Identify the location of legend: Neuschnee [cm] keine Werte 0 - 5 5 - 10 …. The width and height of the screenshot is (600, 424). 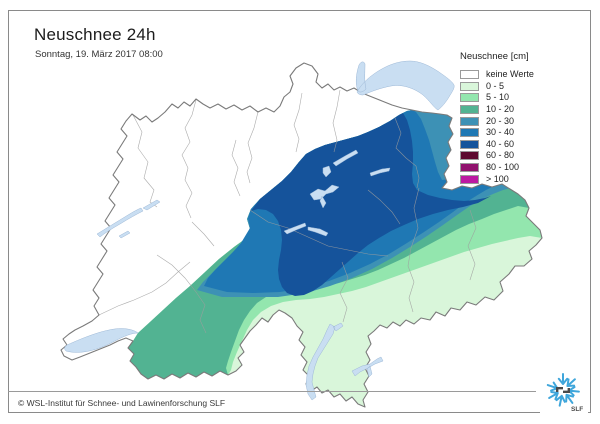
(497, 118).